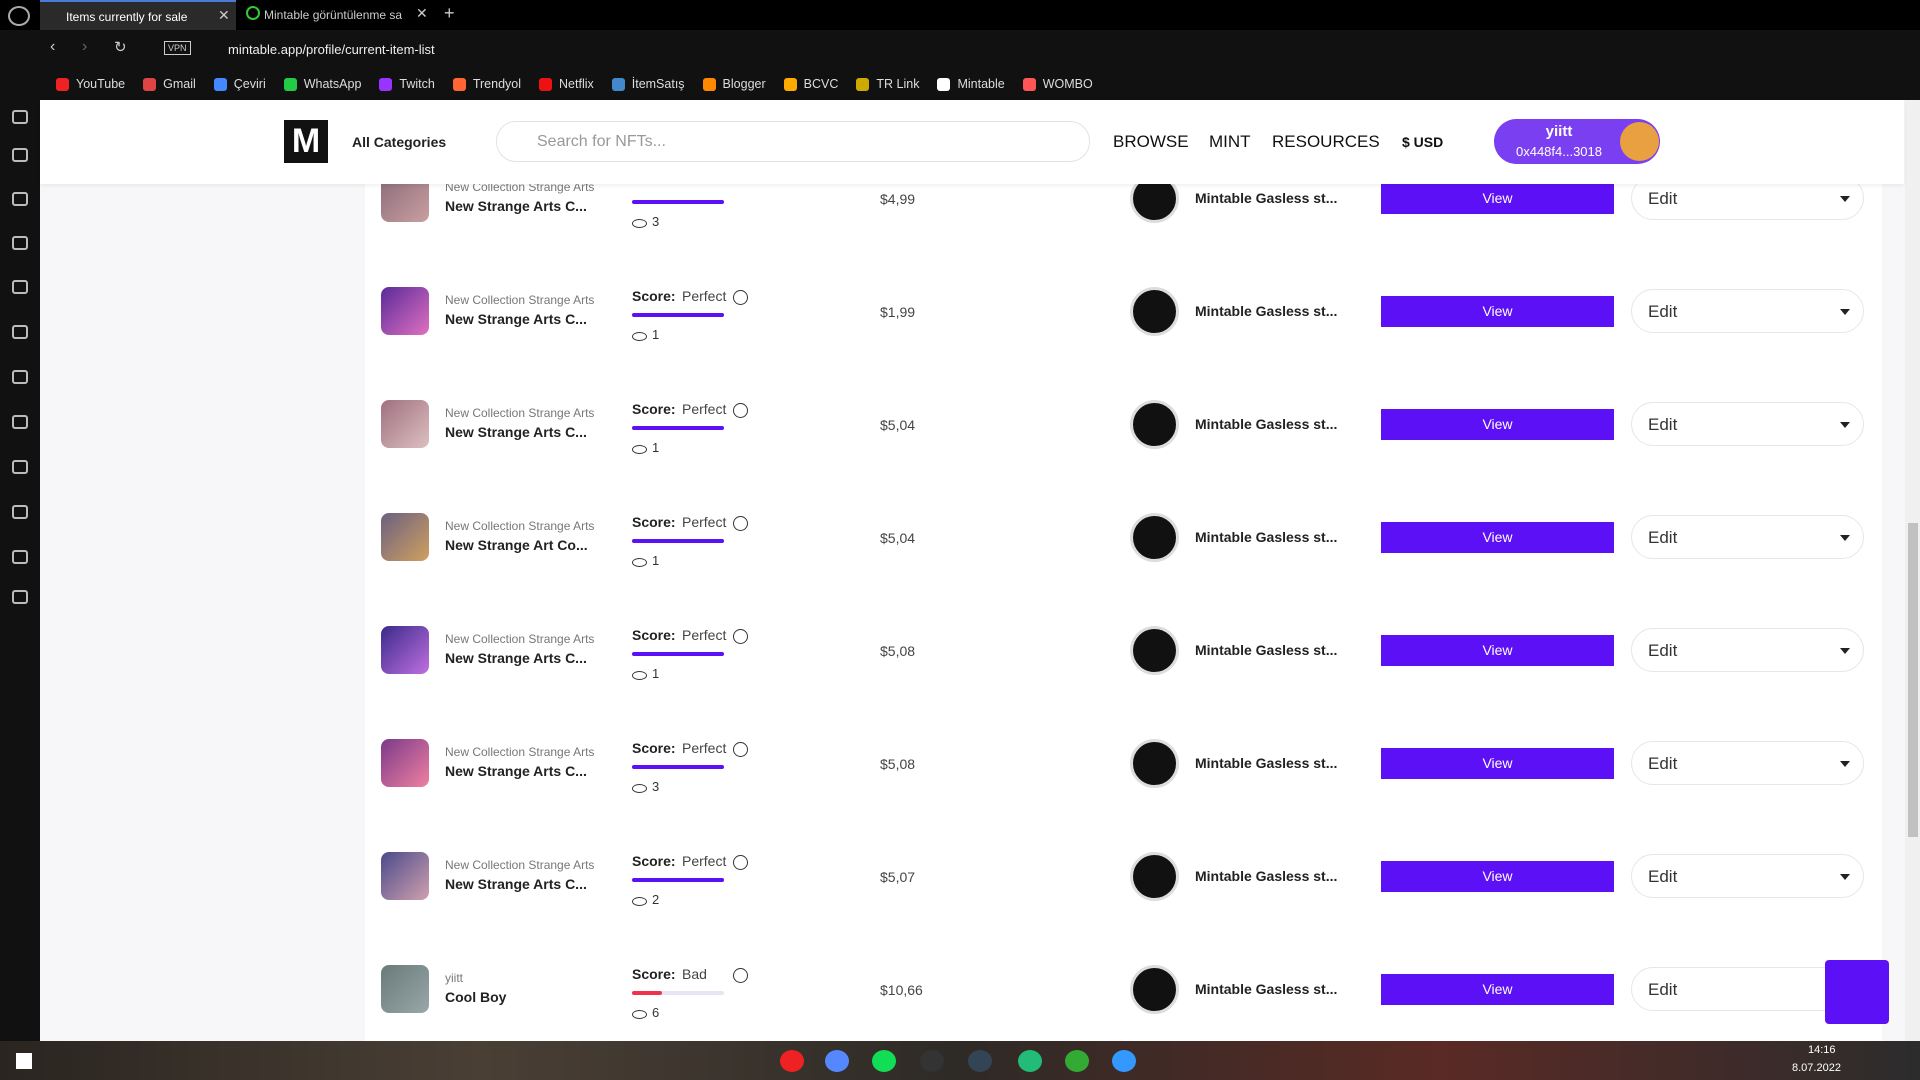 The image size is (1920, 1080). Describe the element at coordinates (85, 46) in the screenshot. I see `forward: ›` at that location.